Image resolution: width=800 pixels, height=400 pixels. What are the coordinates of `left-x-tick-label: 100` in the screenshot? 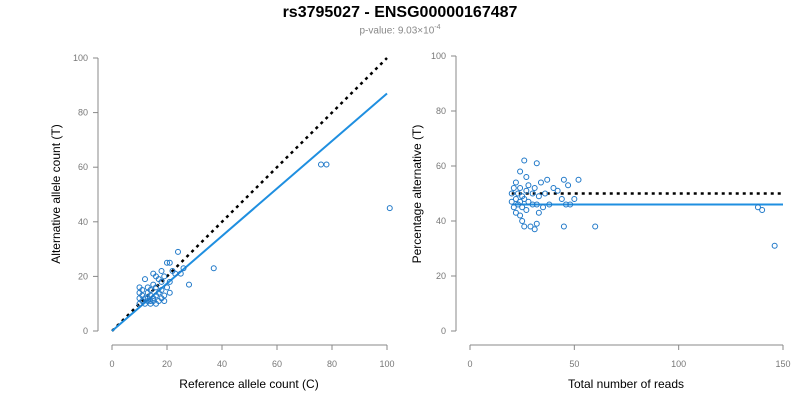 It's located at (386, 364).